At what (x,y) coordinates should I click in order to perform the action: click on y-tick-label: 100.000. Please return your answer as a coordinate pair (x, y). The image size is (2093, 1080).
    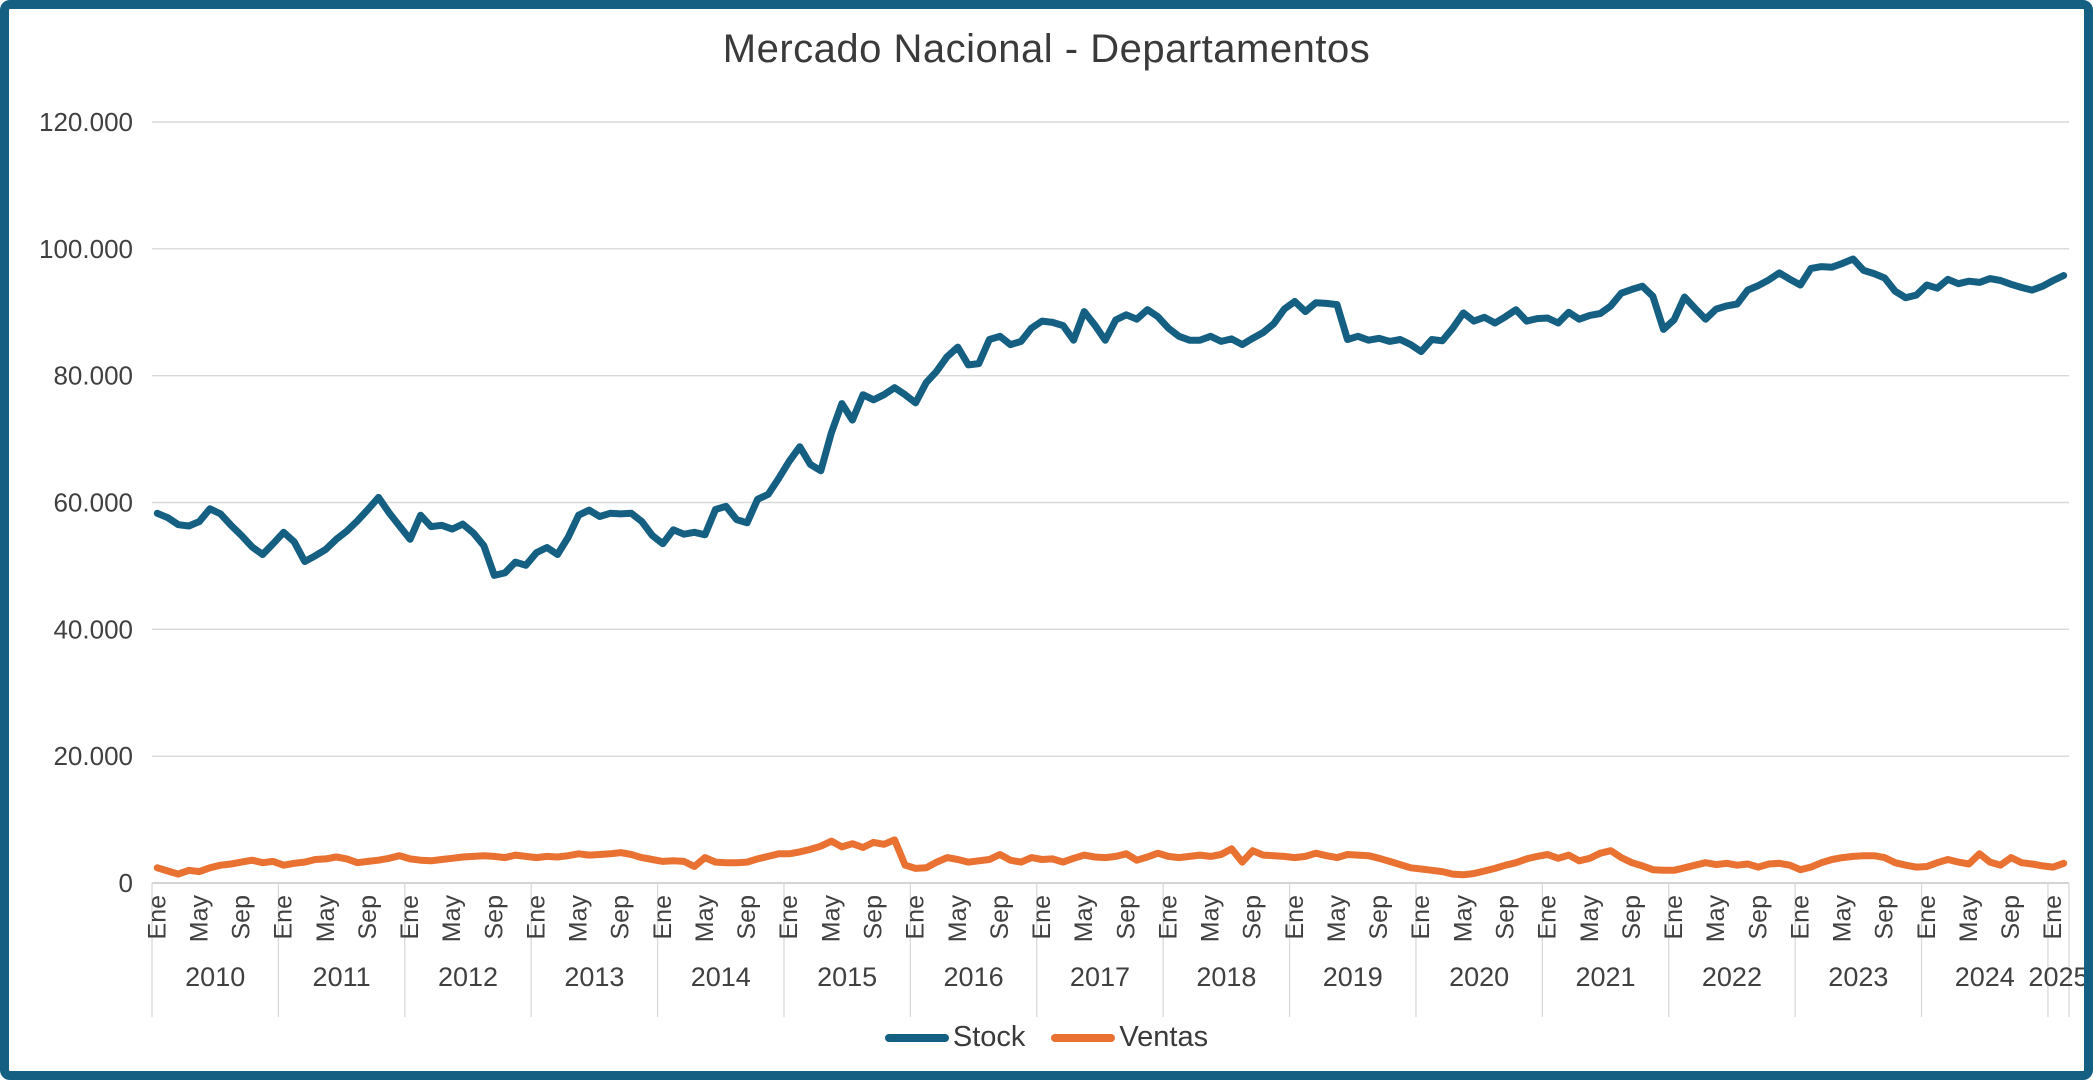
    Looking at the image, I should click on (86, 249).